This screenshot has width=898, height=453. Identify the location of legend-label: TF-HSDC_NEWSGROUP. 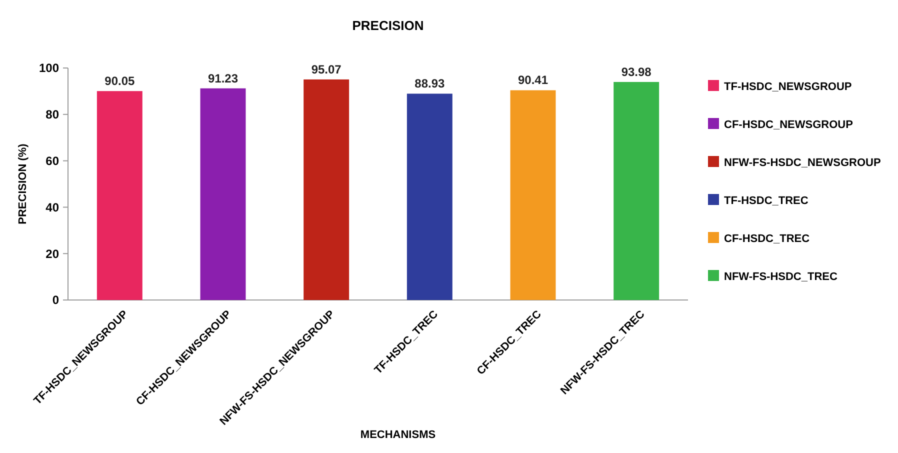
(788, 86).